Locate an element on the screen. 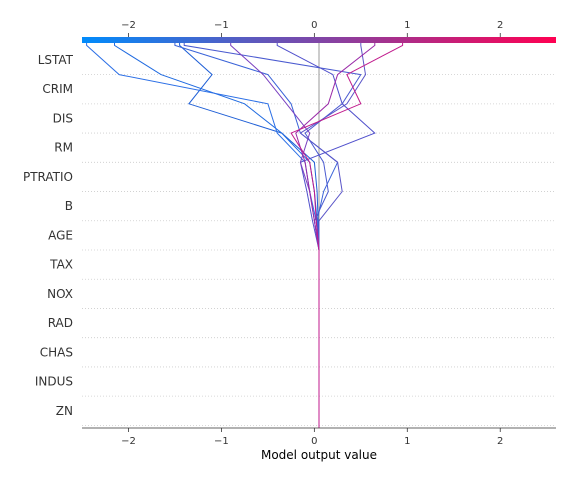  x-axis-title: Model output value is located at coordinates (319, 455).